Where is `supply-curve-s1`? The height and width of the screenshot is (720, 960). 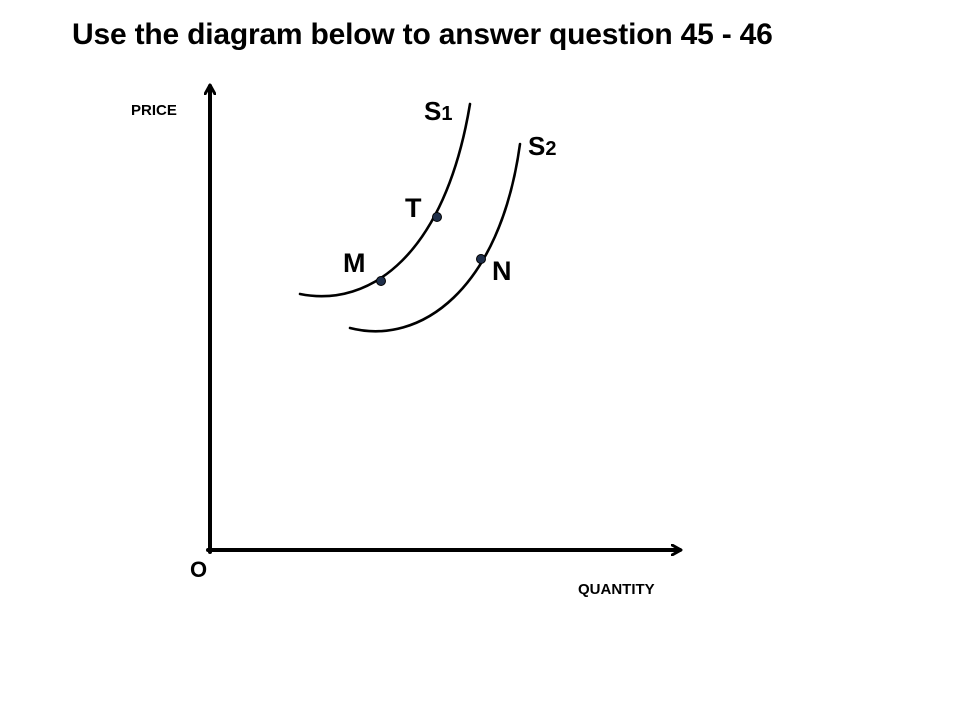 supply-curve-s1 is located at coordinates (385, 200).